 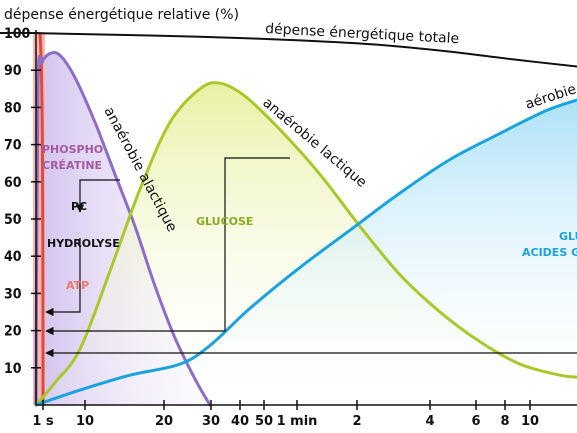 I want to click on y-axis-label: dépense énergétique relative (%), so click(x=121, y=15).